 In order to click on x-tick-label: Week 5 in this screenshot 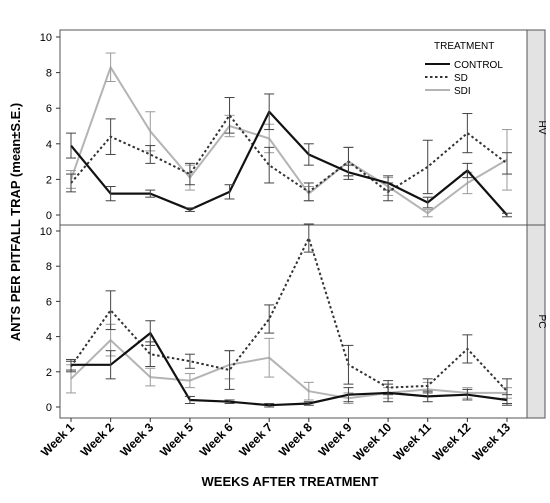, I will do `click(176, 439)`.